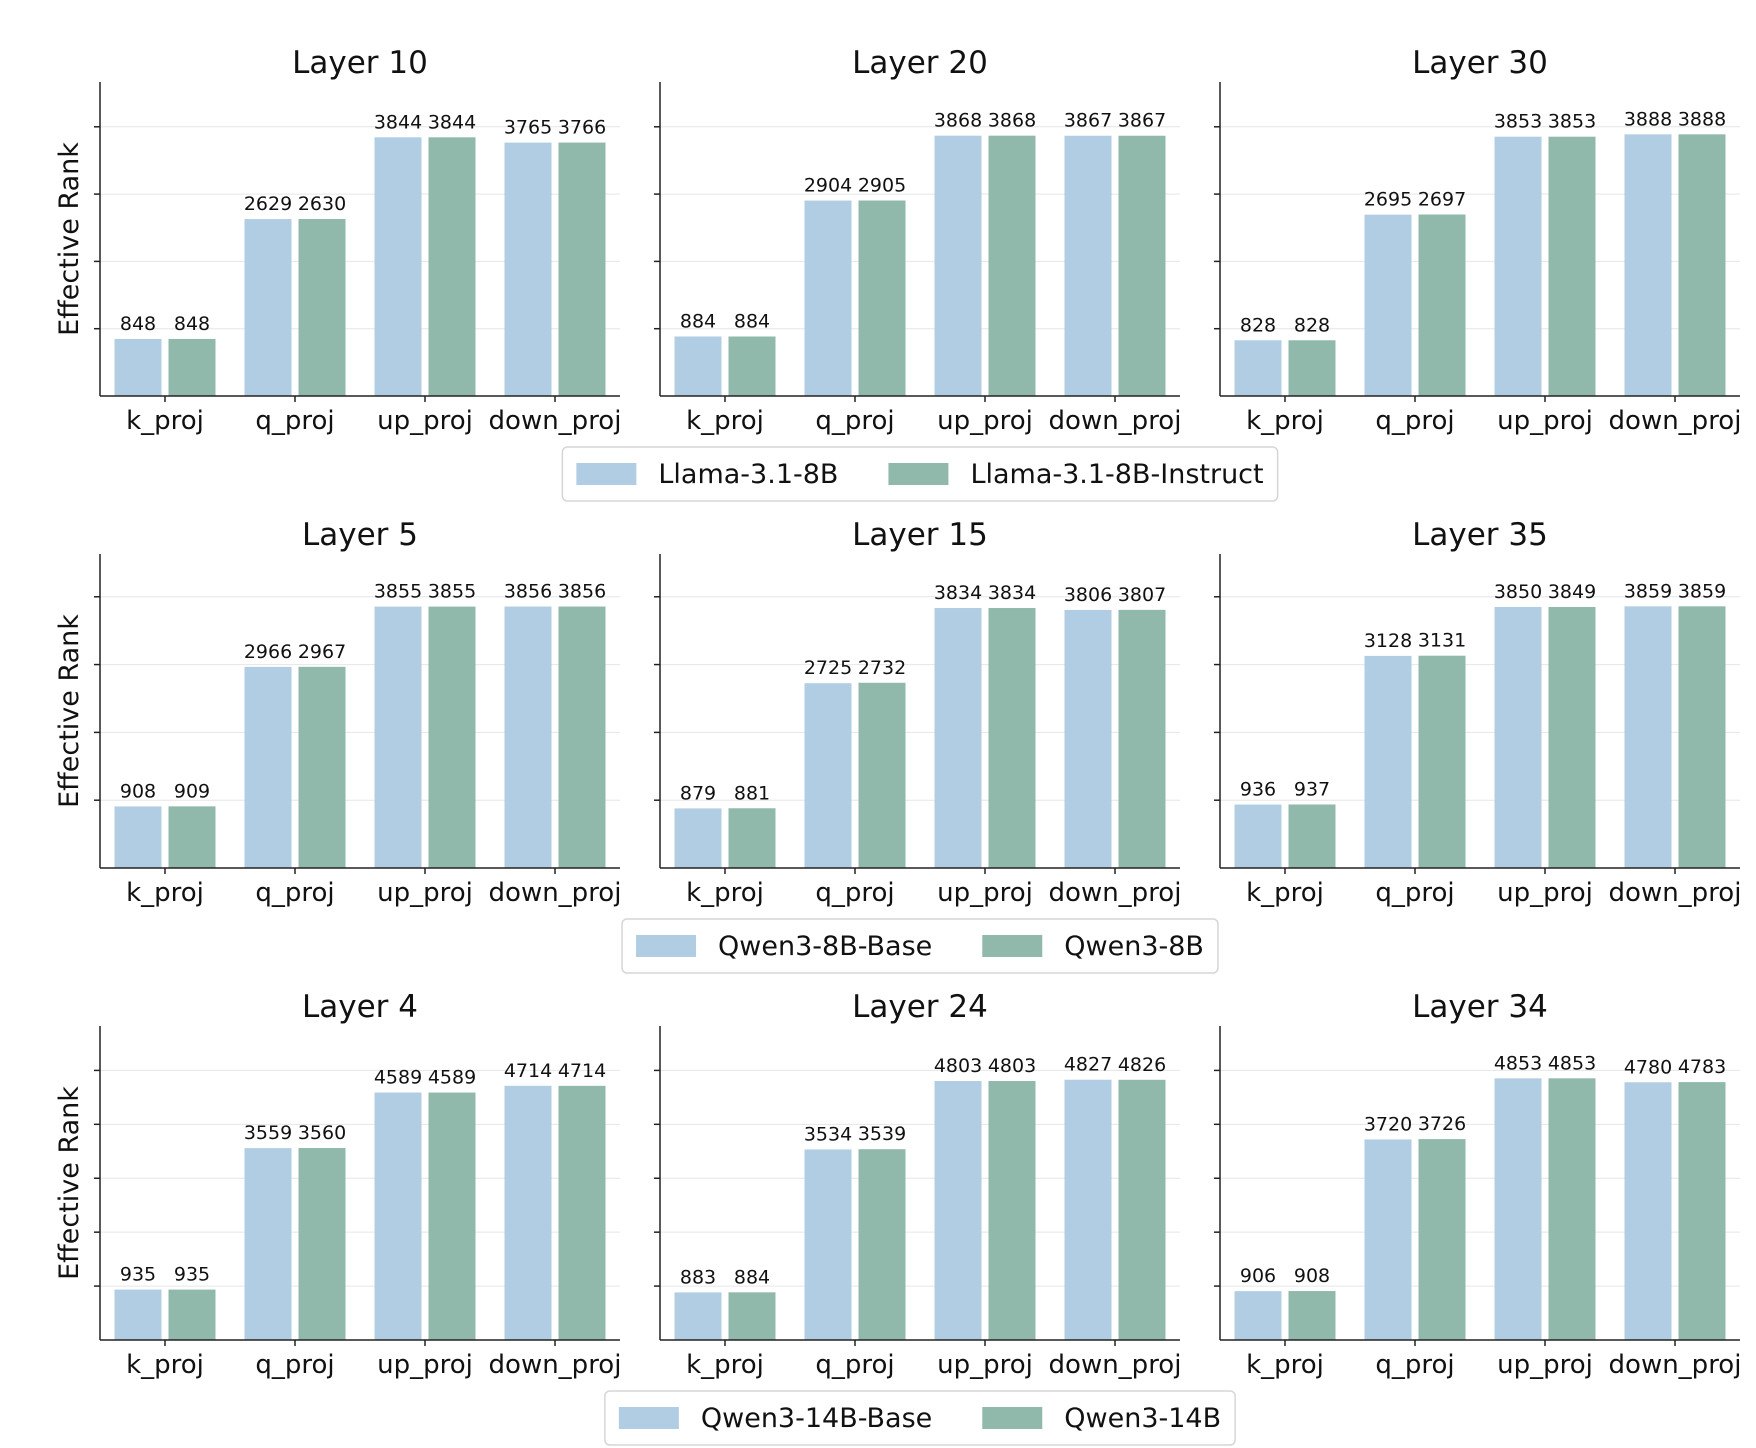  I want to click on data-label: 2725, so click(828, 668).